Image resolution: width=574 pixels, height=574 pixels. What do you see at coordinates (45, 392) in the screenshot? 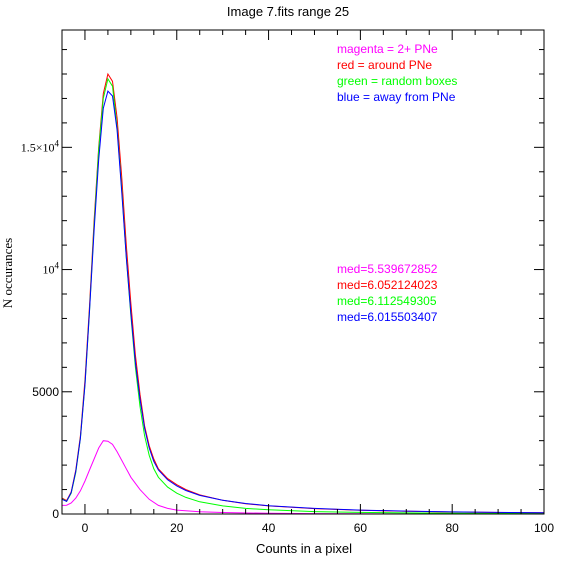
I see `y-tick-label: 5000` at bounding box center [45, 392].